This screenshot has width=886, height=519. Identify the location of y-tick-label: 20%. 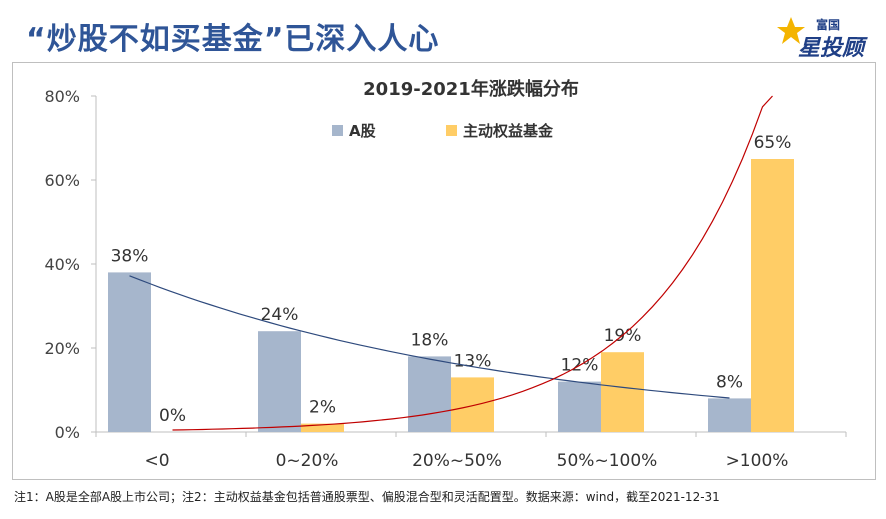
(62, 348).